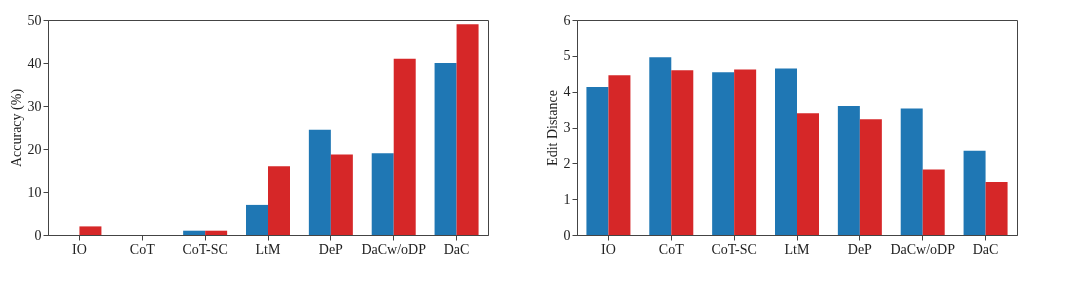  Describe the element at coordinates (34, 63) in the screenshot. I see `y-tick-label: 40` at that location.